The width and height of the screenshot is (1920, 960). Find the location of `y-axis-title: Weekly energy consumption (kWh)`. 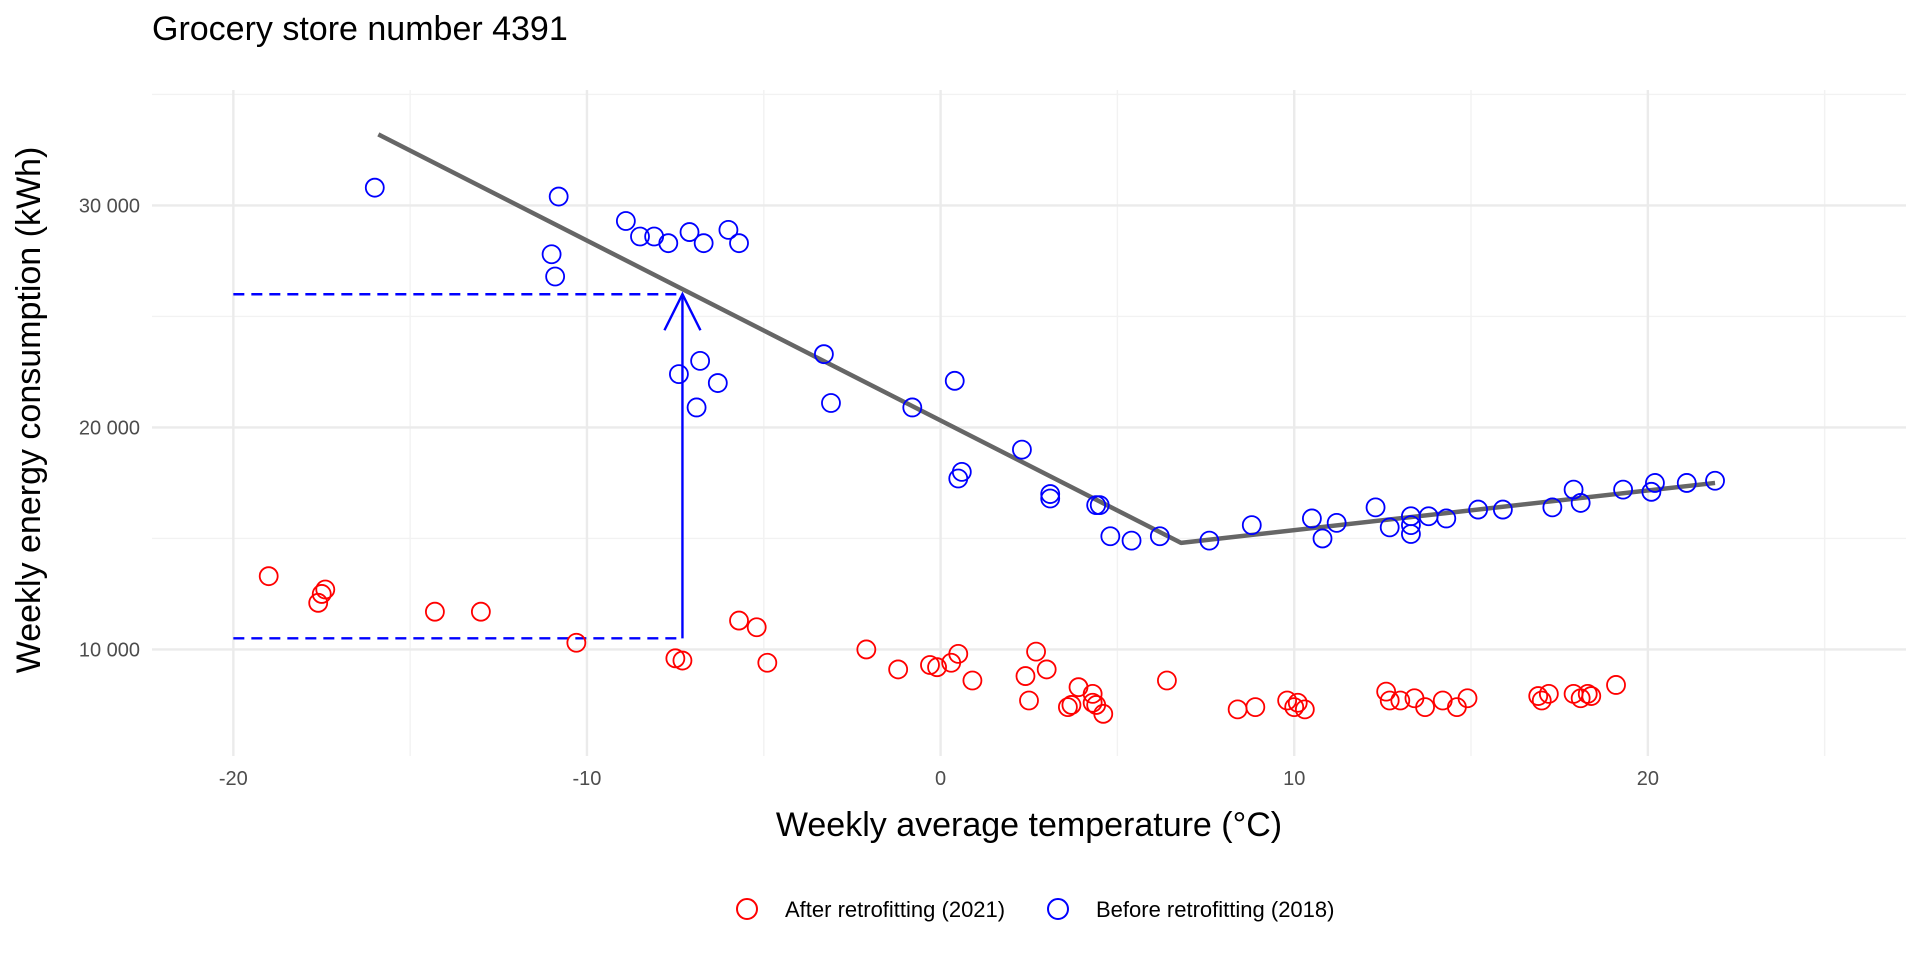

y-axis-title: Weekly energy consumption (kWh) is located at coordinates (29, 410).